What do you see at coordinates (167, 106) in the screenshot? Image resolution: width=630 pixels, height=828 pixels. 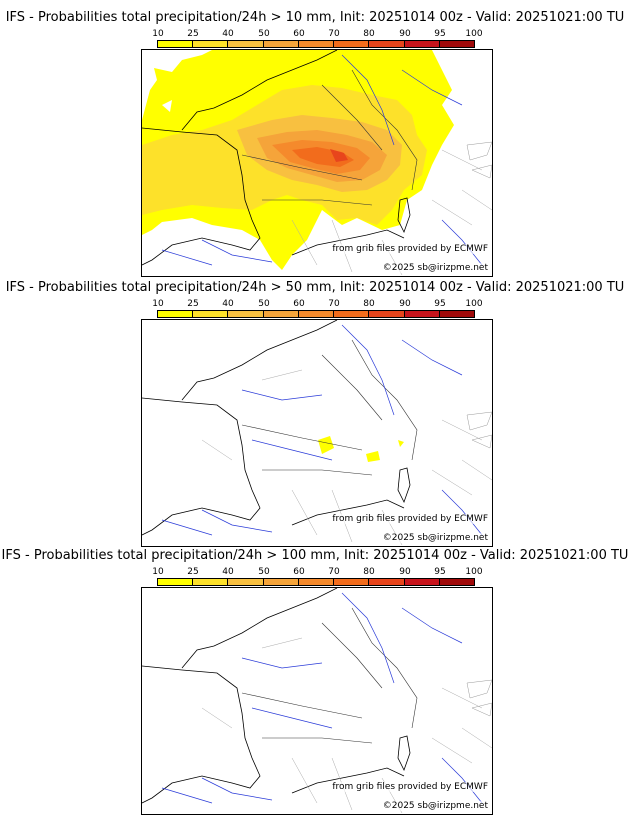 I see `sea-gap` at bounding box center [167, 106].